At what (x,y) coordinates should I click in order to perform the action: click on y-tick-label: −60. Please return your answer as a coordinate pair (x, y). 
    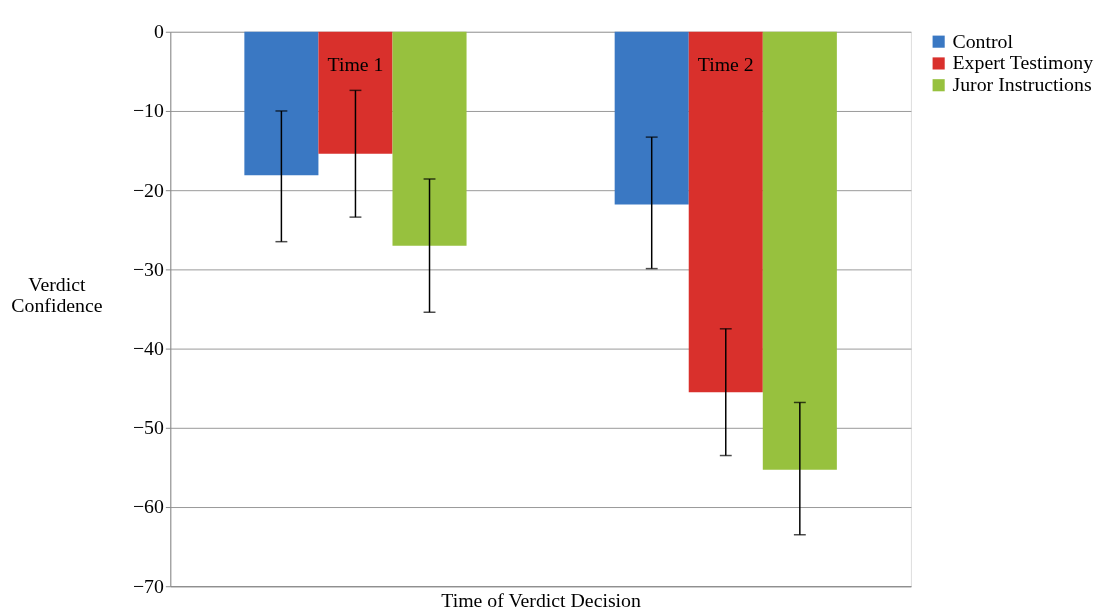
    Looking at the image, I should click on (148, 506).